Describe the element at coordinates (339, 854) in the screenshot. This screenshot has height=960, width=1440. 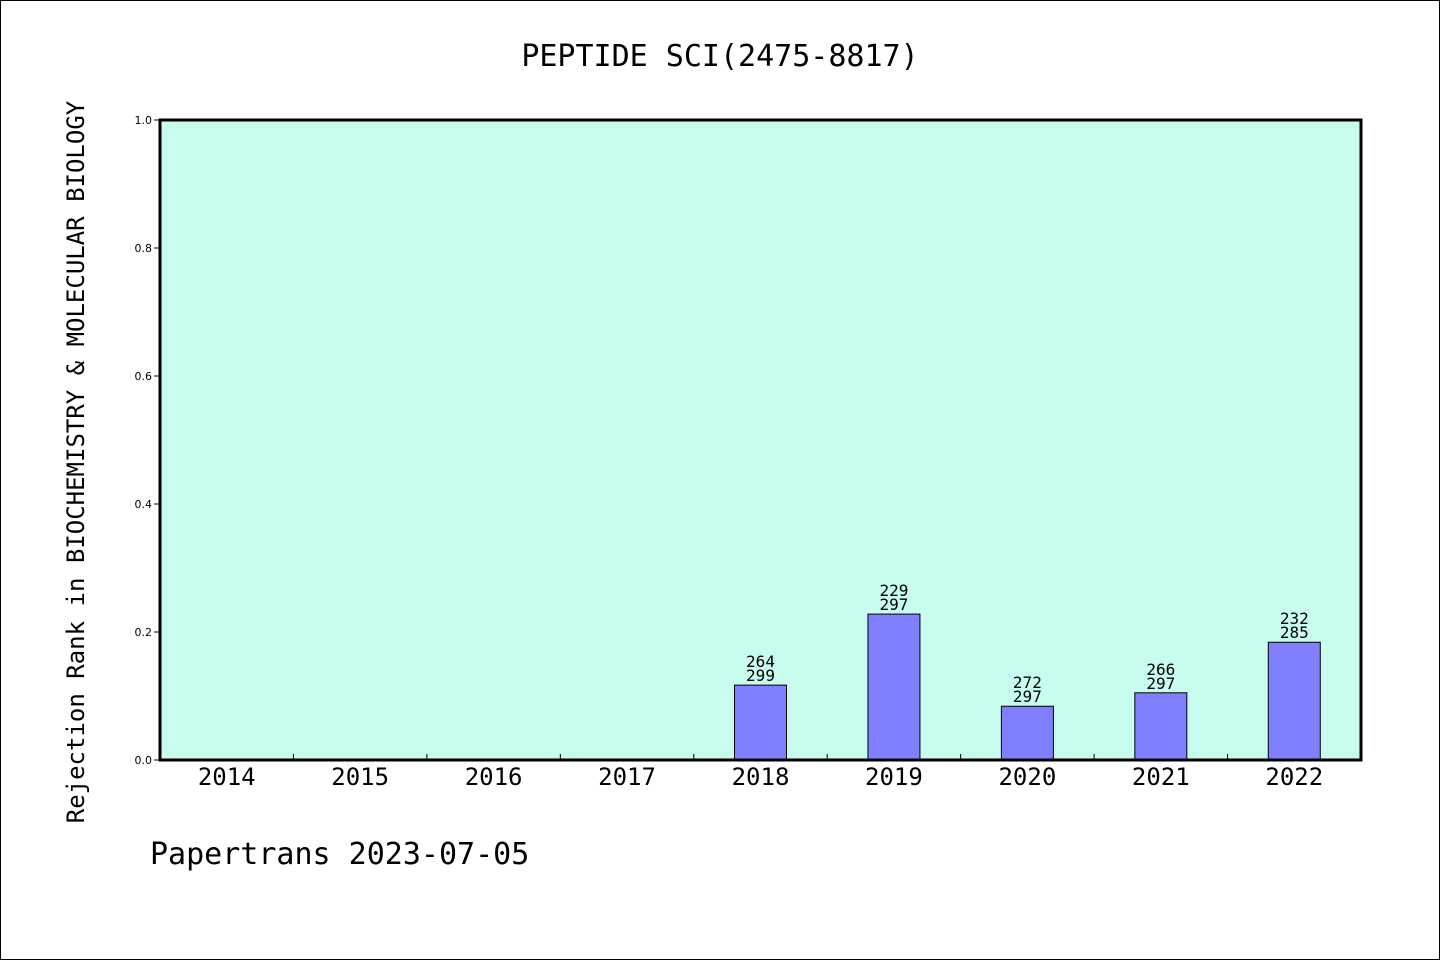
I see `footer-source-date: Papertrans 2023-07-05` at that location.